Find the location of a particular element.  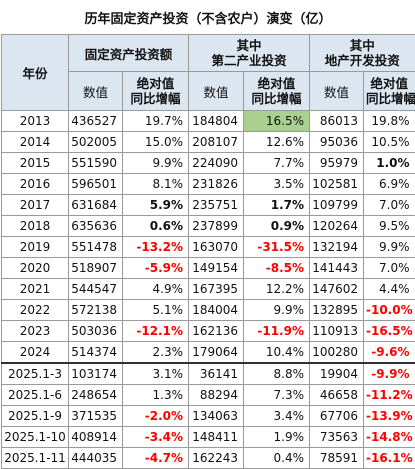

growth-cell: -16.5% is located at coordinates (389, 331).